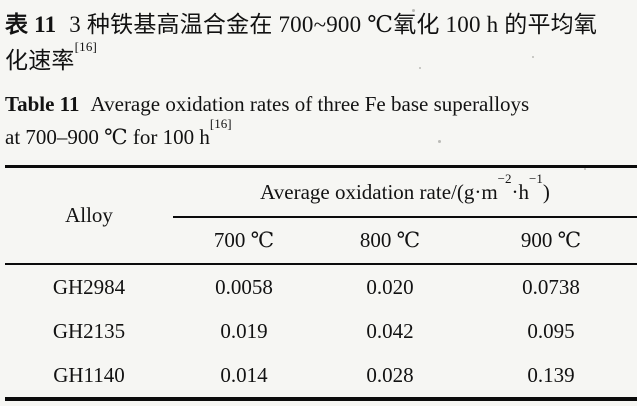 The image size is (637, 406). What do you see at coordinates (321, 376) in the screenshot?
I see `table-row: GH1140 0.014 0.028 0.139` at bounding box center [321, 376].